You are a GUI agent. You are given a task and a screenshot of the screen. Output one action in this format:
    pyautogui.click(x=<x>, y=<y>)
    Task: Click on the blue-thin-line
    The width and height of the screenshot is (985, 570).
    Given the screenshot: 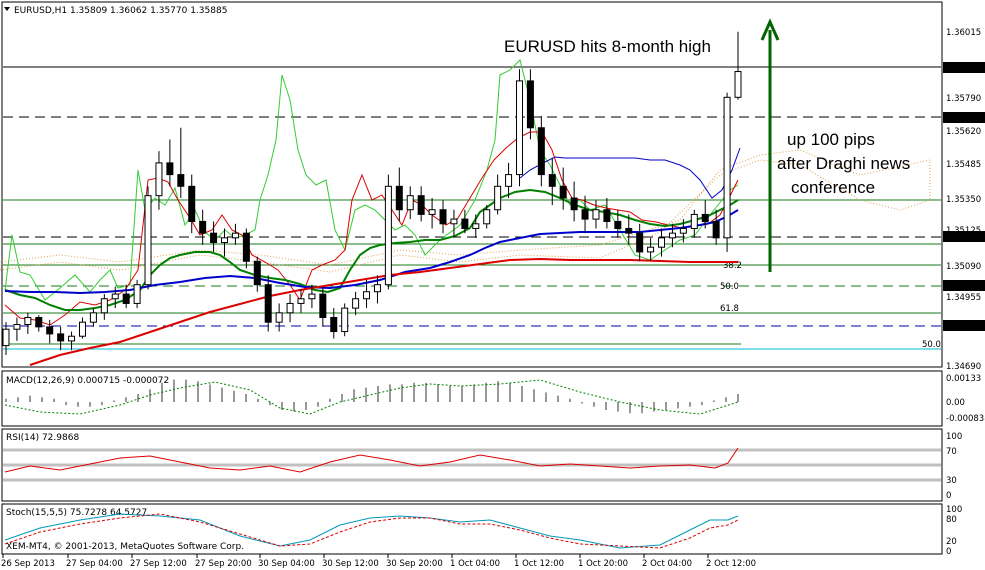 What is the action you would take?
    pyautogui.click(x=630, y=173)
    